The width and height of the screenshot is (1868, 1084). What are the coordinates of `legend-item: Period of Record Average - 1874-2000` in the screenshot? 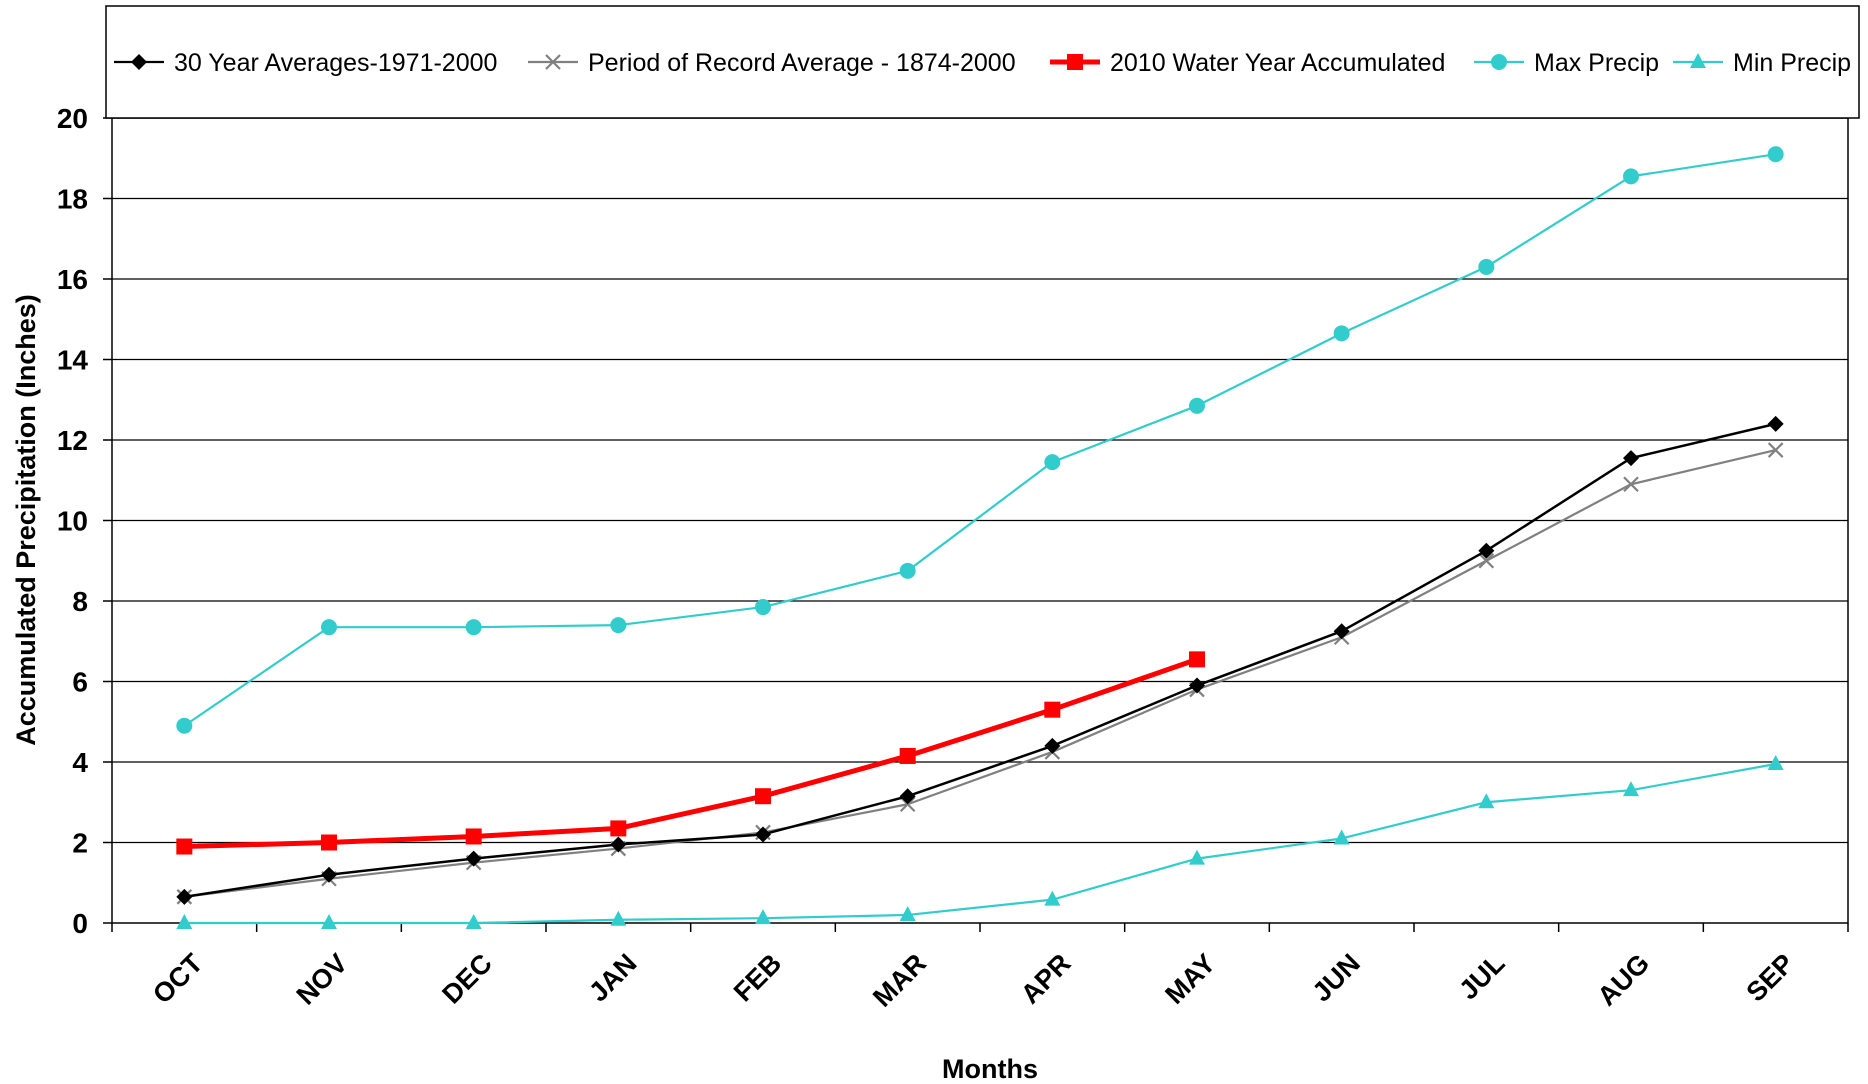 It's located at (772, 63).